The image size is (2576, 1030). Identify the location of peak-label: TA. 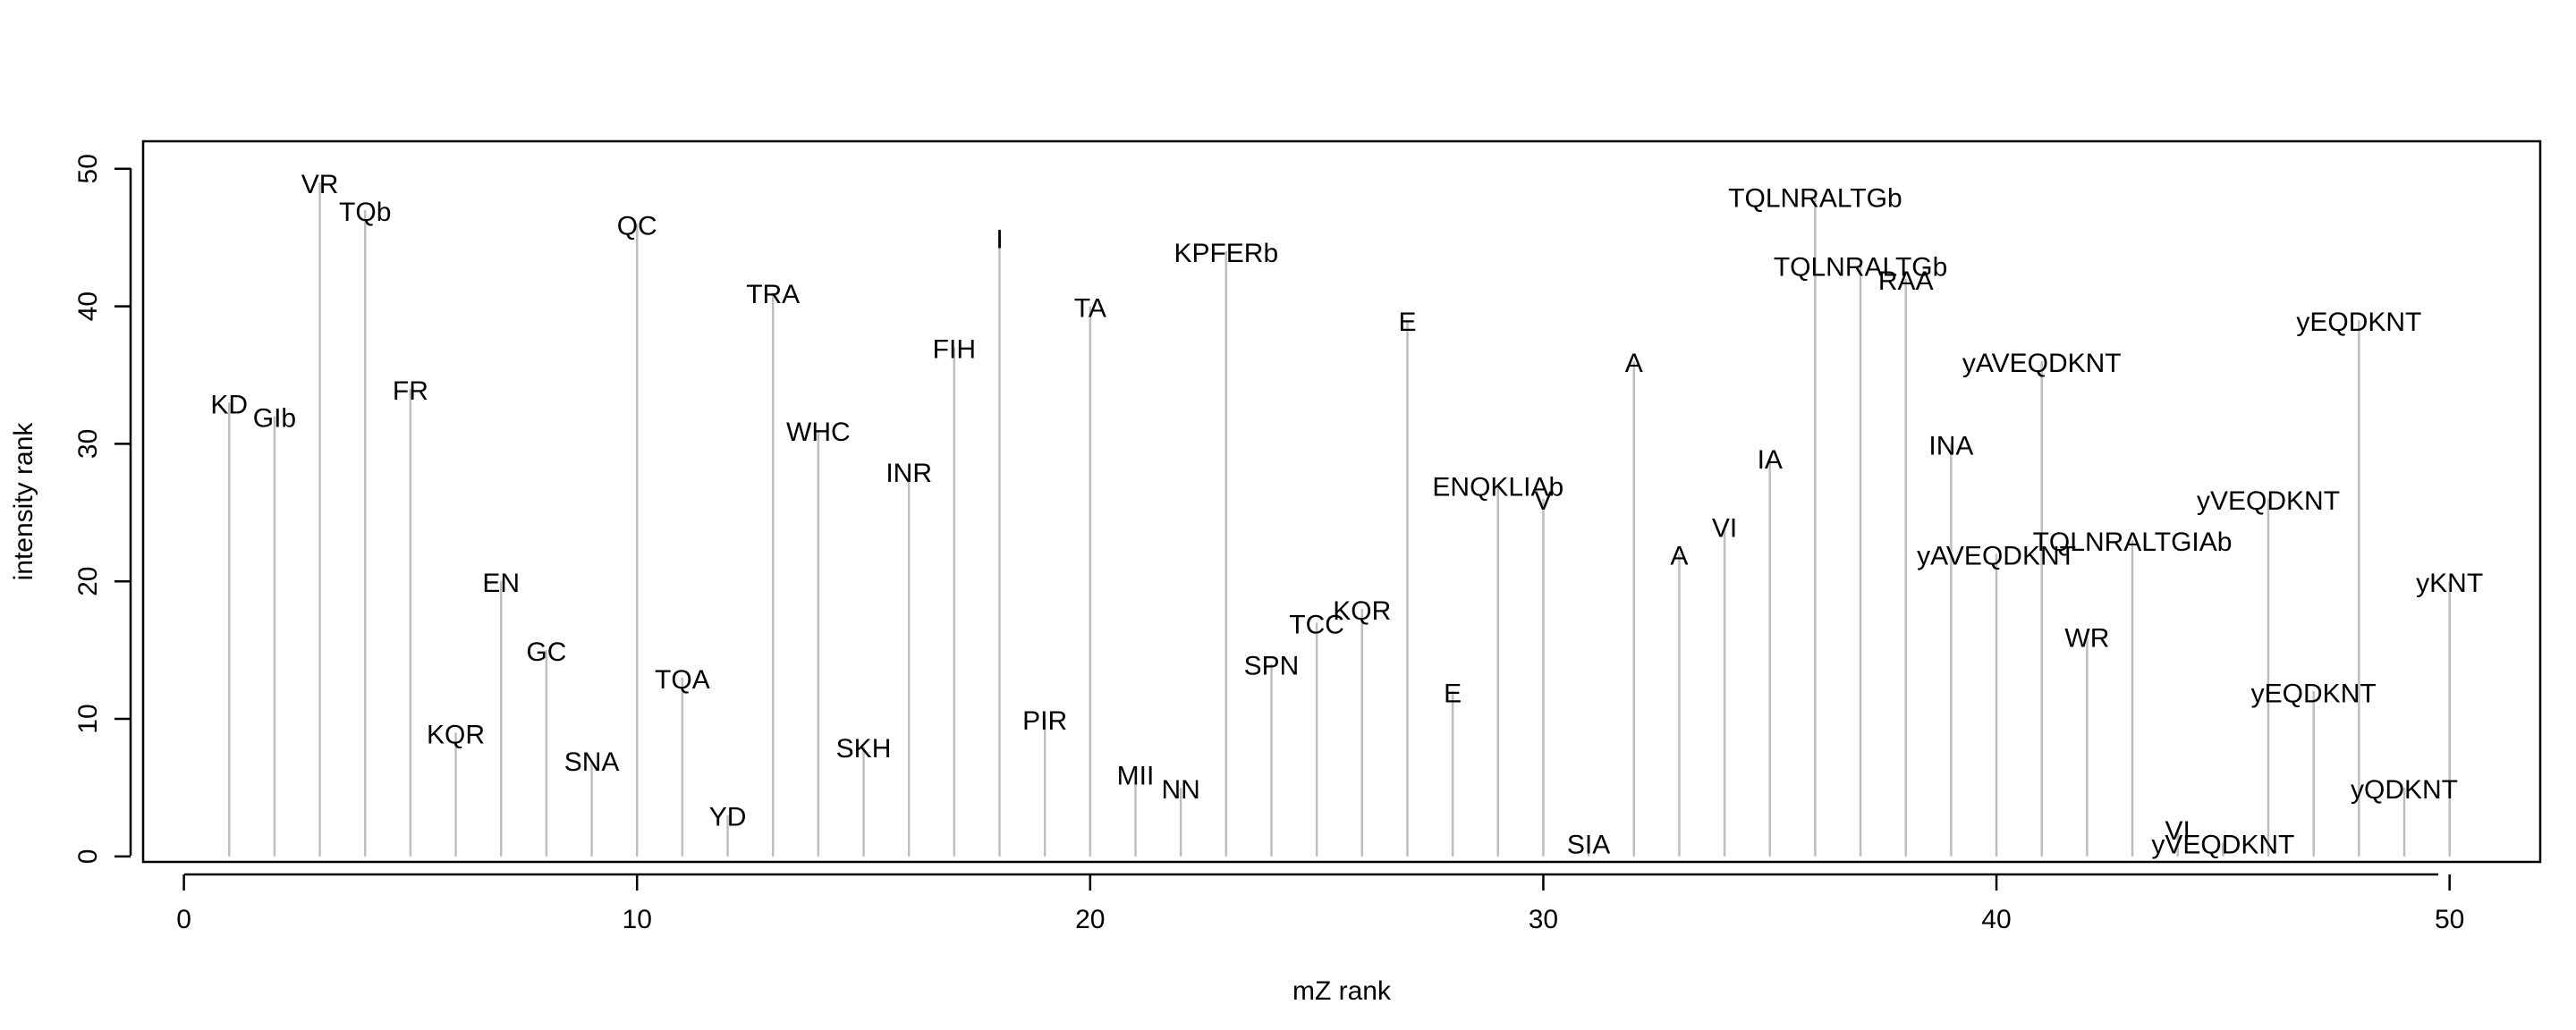
(1090, 309).